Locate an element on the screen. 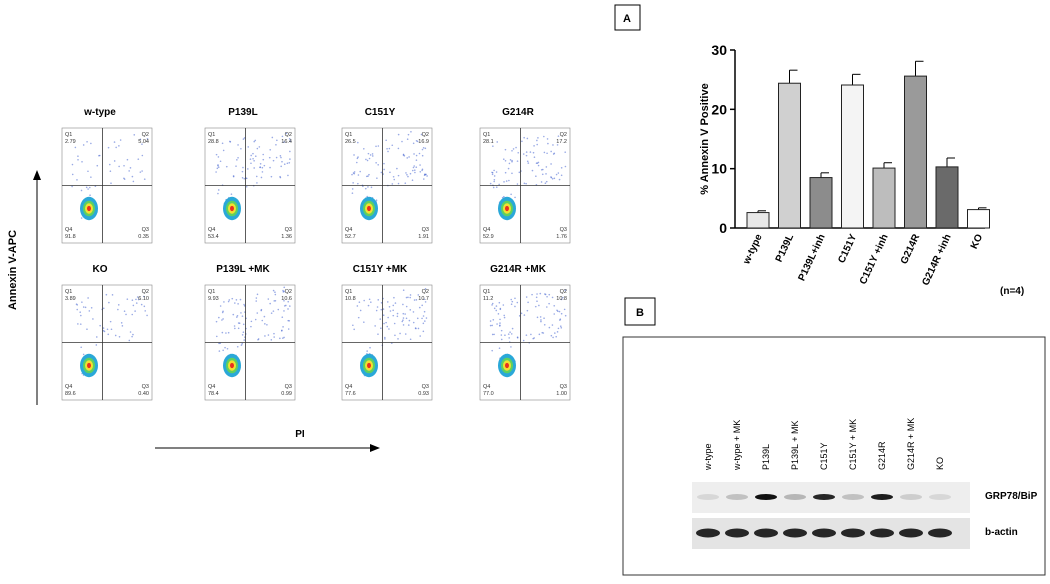 Image resolution: width=1050 pixels, height=584 pixels. quadrant-value: 10.7 is located at coordinates (423, 299).